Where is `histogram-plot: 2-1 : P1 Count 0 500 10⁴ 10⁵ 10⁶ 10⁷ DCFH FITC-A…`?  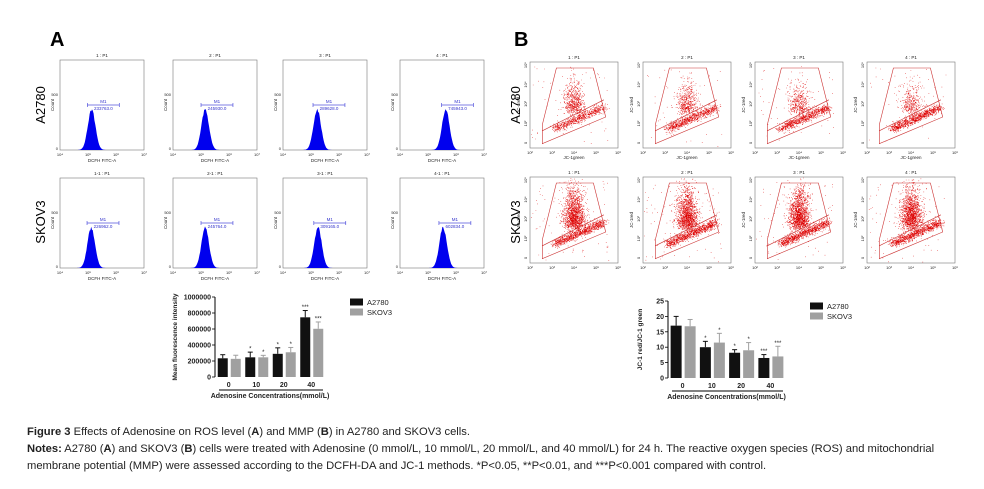
histogram-plot: 2-1 : P1 Count 0 500 10⁴ 10⁵ 10⁶ 10⁷ DCFH FITC-A… is located at coordinates (211, 226).